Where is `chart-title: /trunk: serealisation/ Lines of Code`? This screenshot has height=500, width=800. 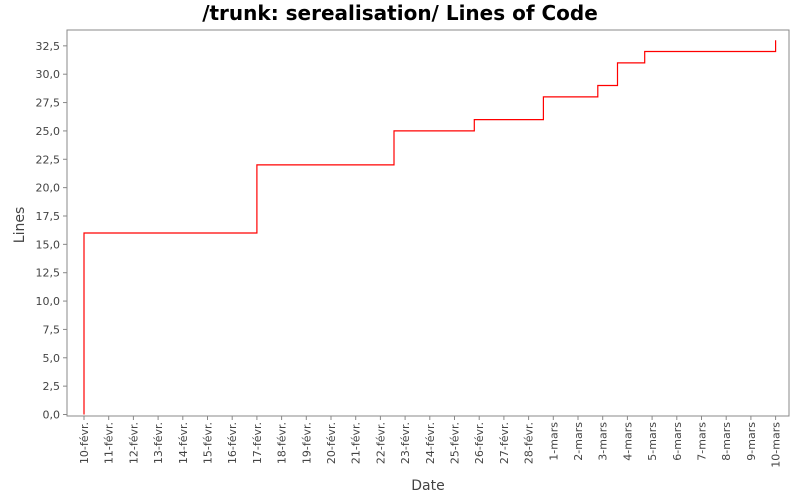
chart-title: /trunk: serealisation/ Lines of Code is located at coordinates (400, 13).